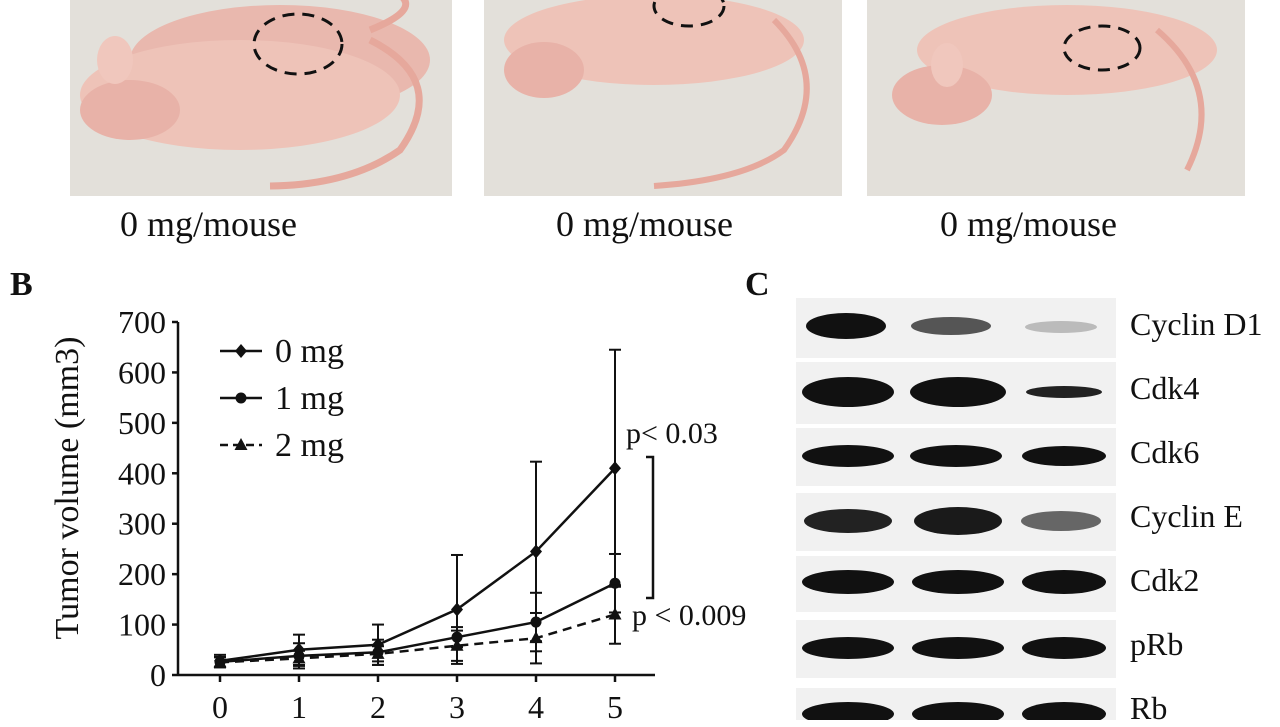 This screenshot has height=727, width=1280. I want to click on significance-bracket, so click(650, 527).